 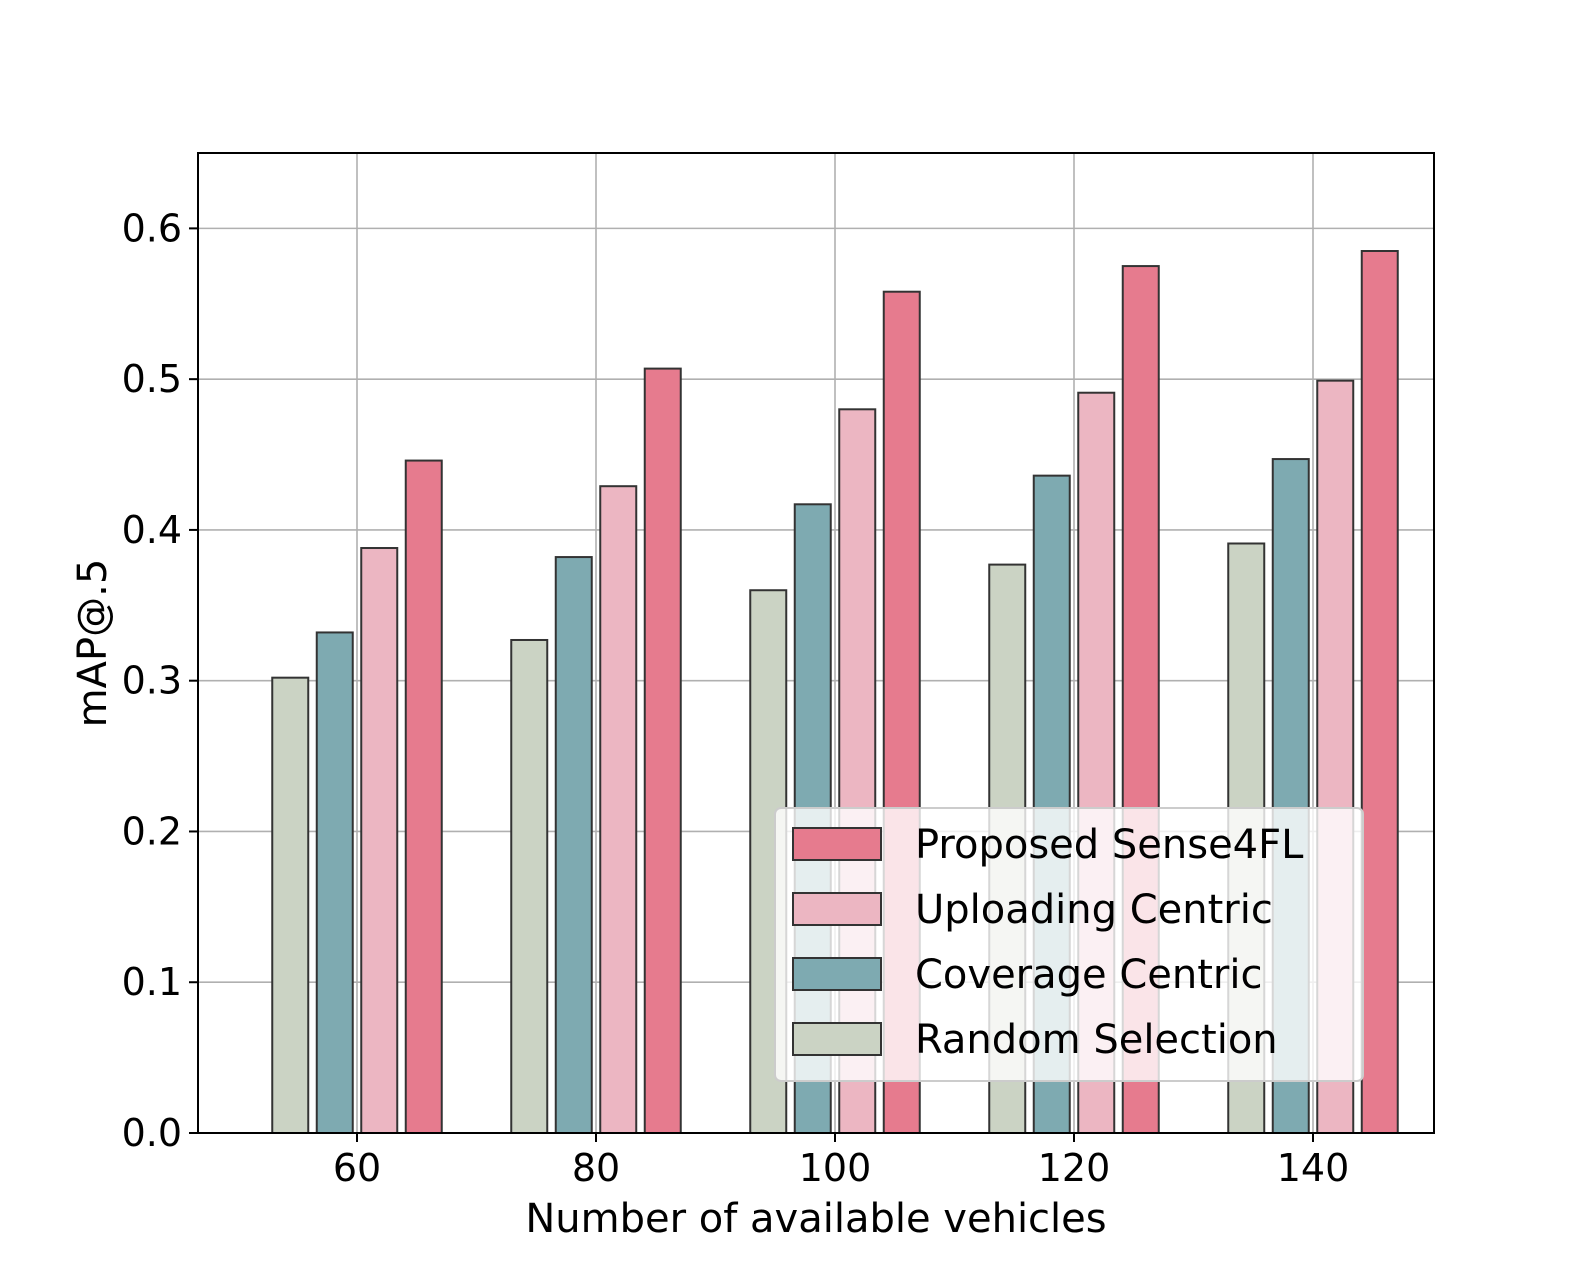 I want to click on x-tick-label: 80, so click(x=596, y=1168).